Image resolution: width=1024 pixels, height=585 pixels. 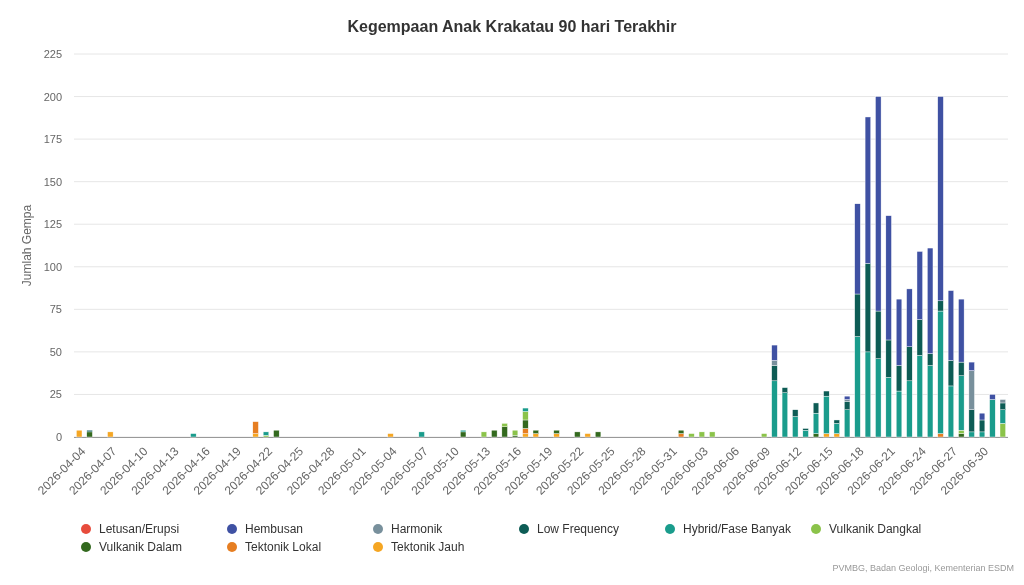 I want to click on text: PVMBG, Badan Geologi, Kementerian ESDM, so click(x=923, y=568).